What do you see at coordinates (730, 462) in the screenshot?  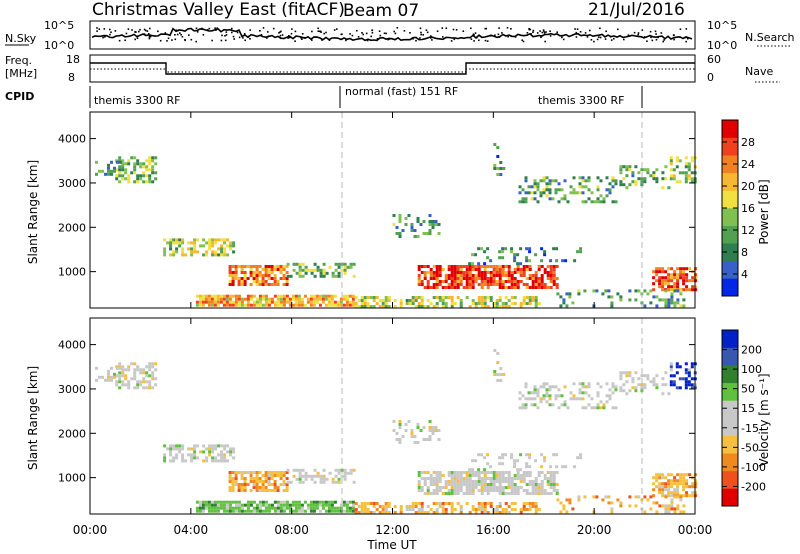 I see `colorbar-swatch` at bounding box center [730, 462].